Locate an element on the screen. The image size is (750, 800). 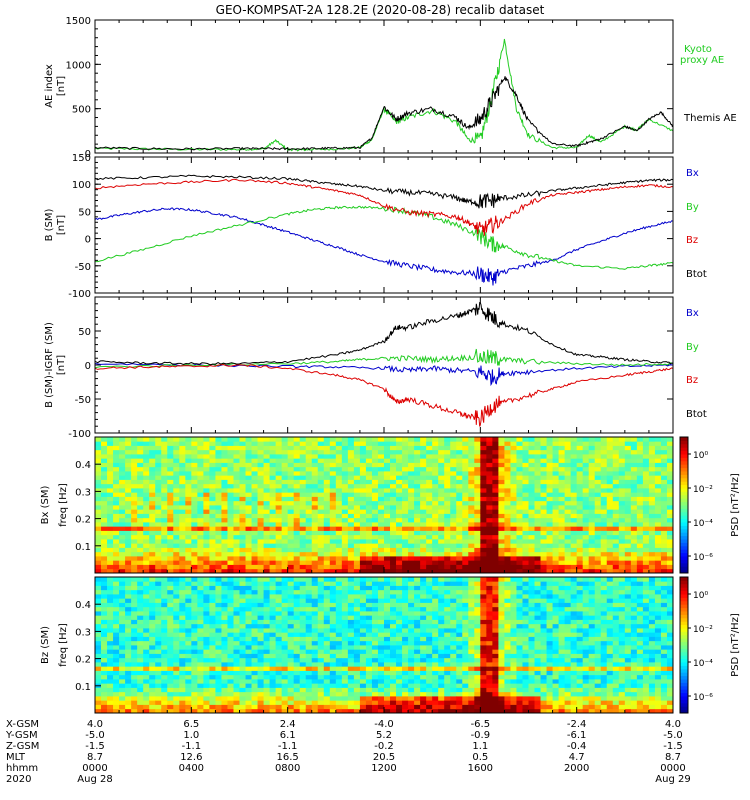
specbx-cbar-step is located at coordinates (684, 490).